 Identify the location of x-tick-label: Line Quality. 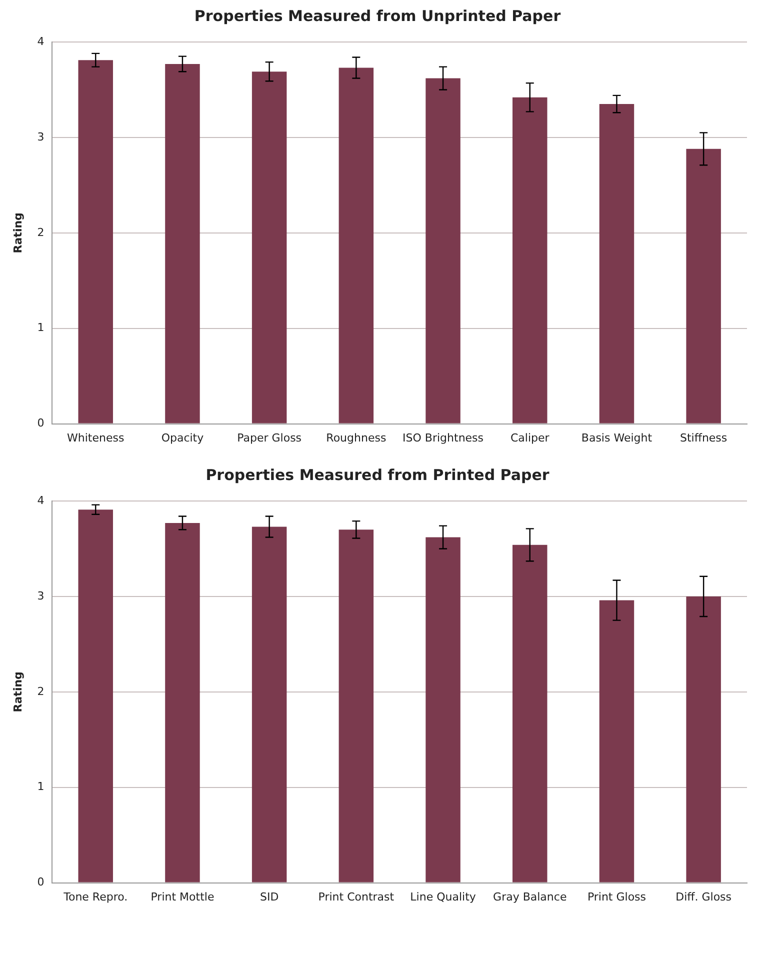
(443, 897).